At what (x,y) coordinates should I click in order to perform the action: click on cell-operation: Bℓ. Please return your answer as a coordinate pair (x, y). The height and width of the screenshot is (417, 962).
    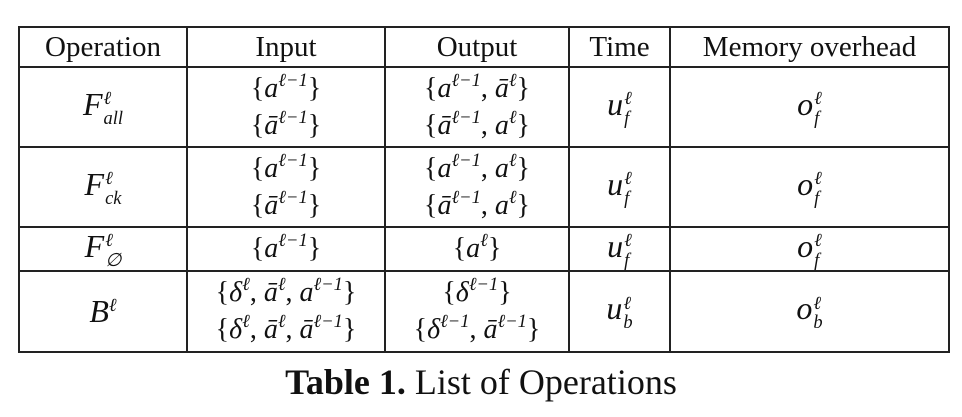
    Looking at the image, I should click on (103, 311).